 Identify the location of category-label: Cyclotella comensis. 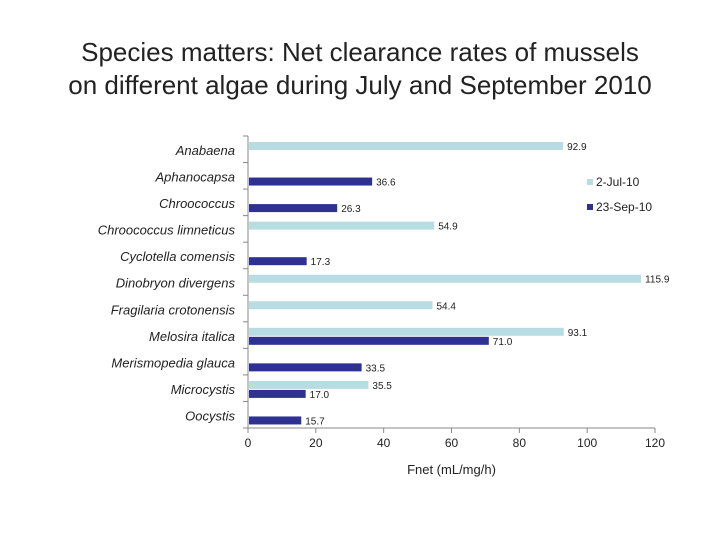
(177, 256).